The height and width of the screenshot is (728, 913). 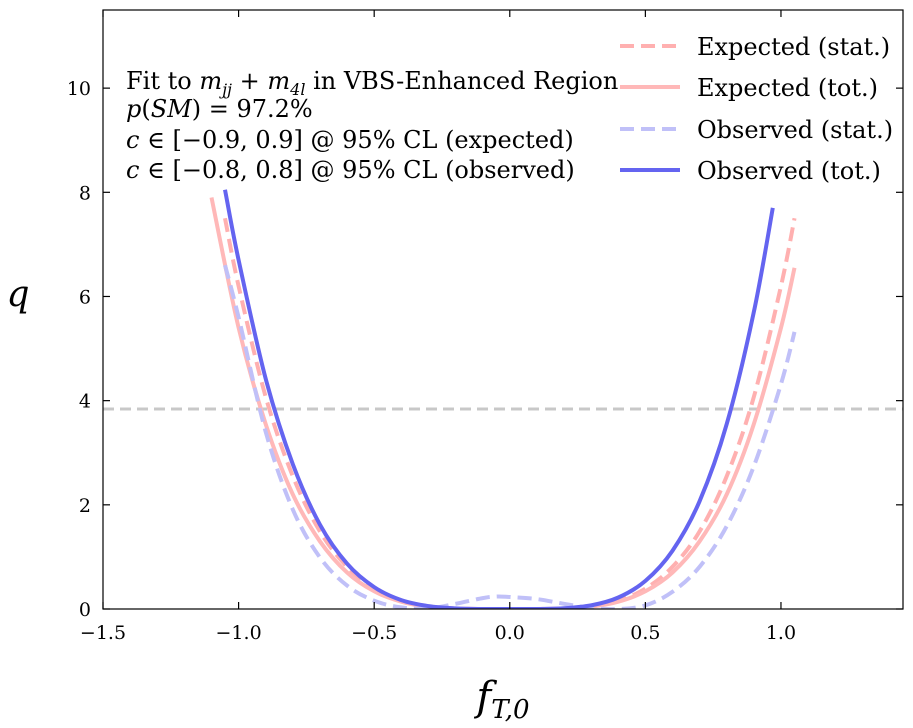 I want to click on y-axis-title: q, so click(x=17, y=294).